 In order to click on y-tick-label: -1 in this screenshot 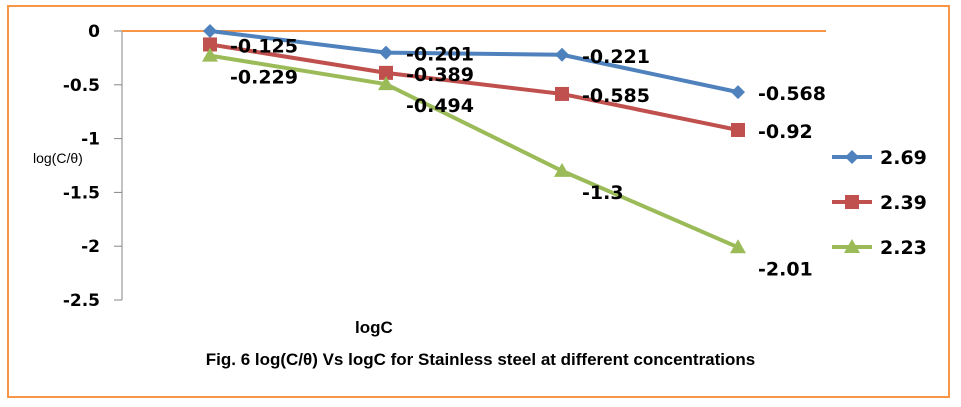, I will do `click(90, 140)`.